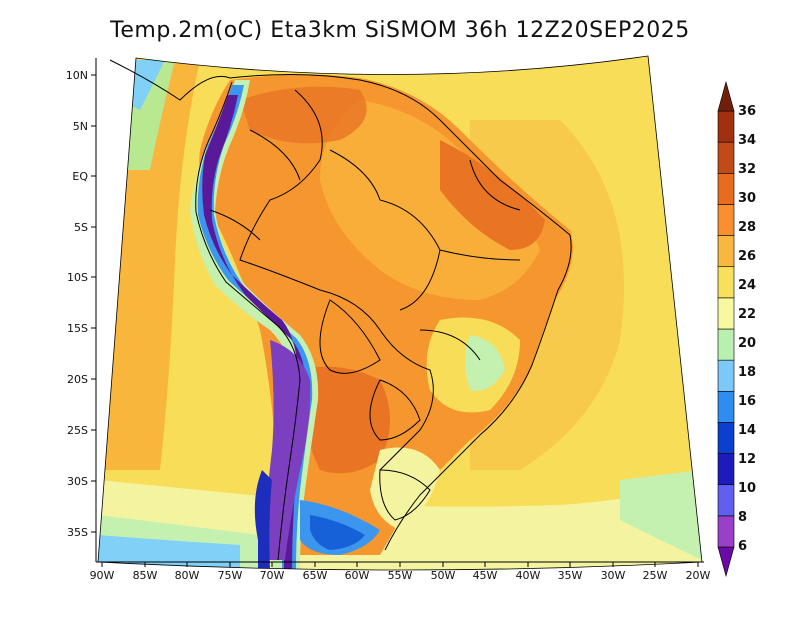 The image size is (800, 618). I want to click on lat-label: 20S, so click(77, 379).